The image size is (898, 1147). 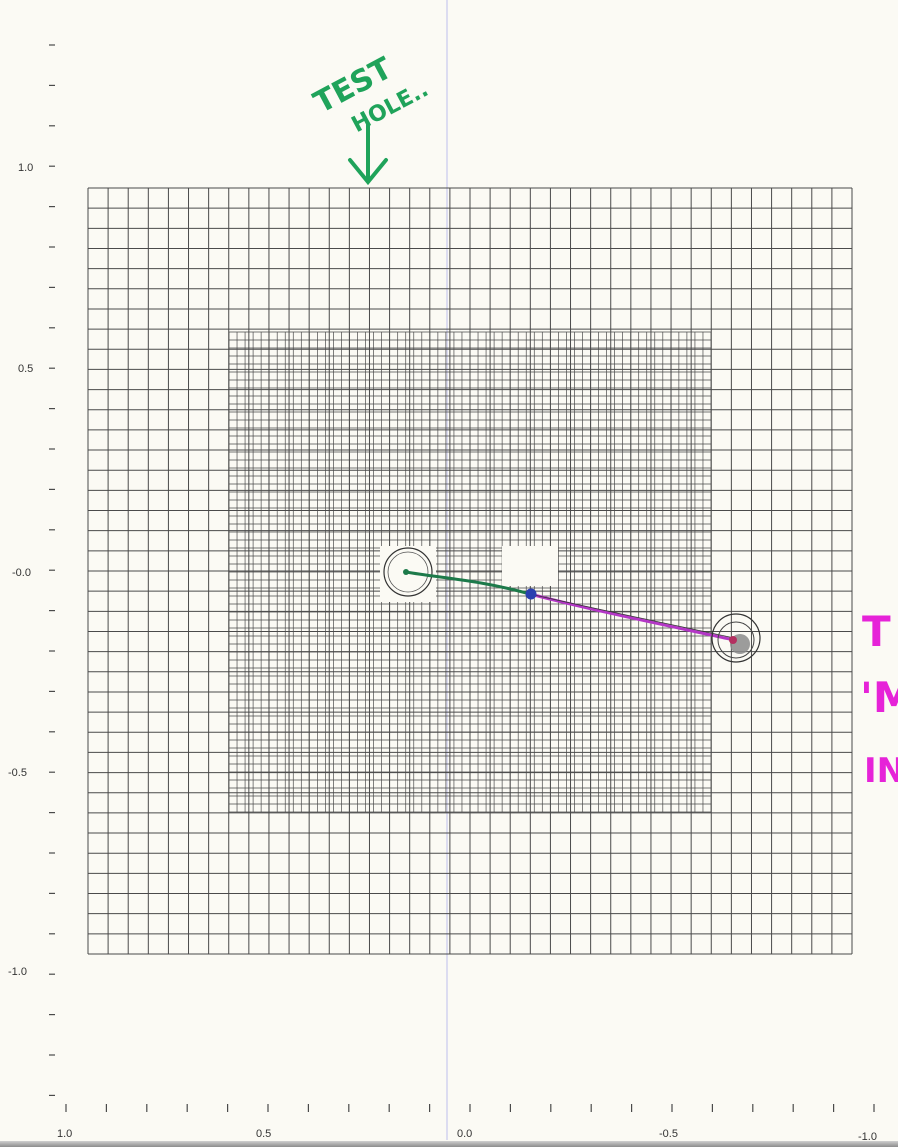 I want to click on x-tick-label: -0.5, so click(x=668, y=1134).